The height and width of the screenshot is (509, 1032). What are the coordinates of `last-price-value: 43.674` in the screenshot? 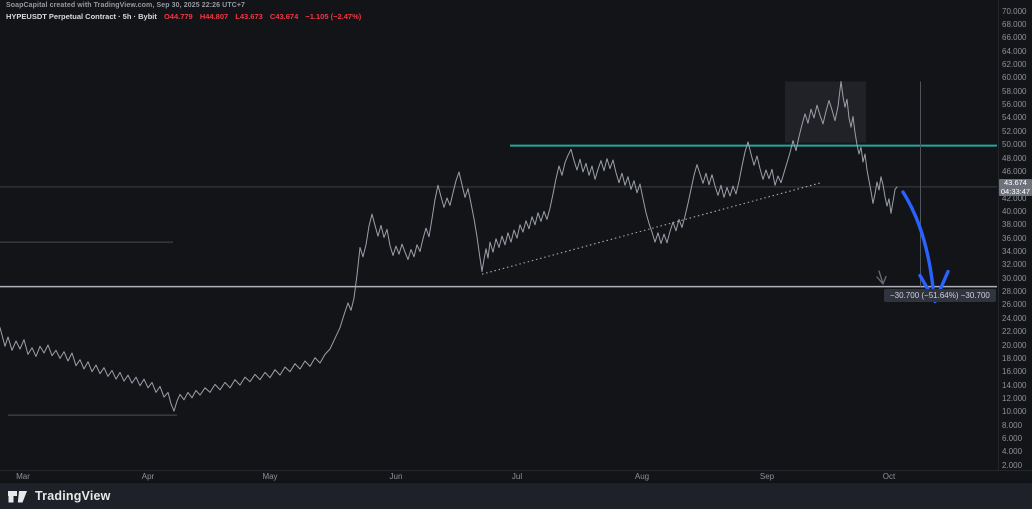 It's located at (1015, 182).